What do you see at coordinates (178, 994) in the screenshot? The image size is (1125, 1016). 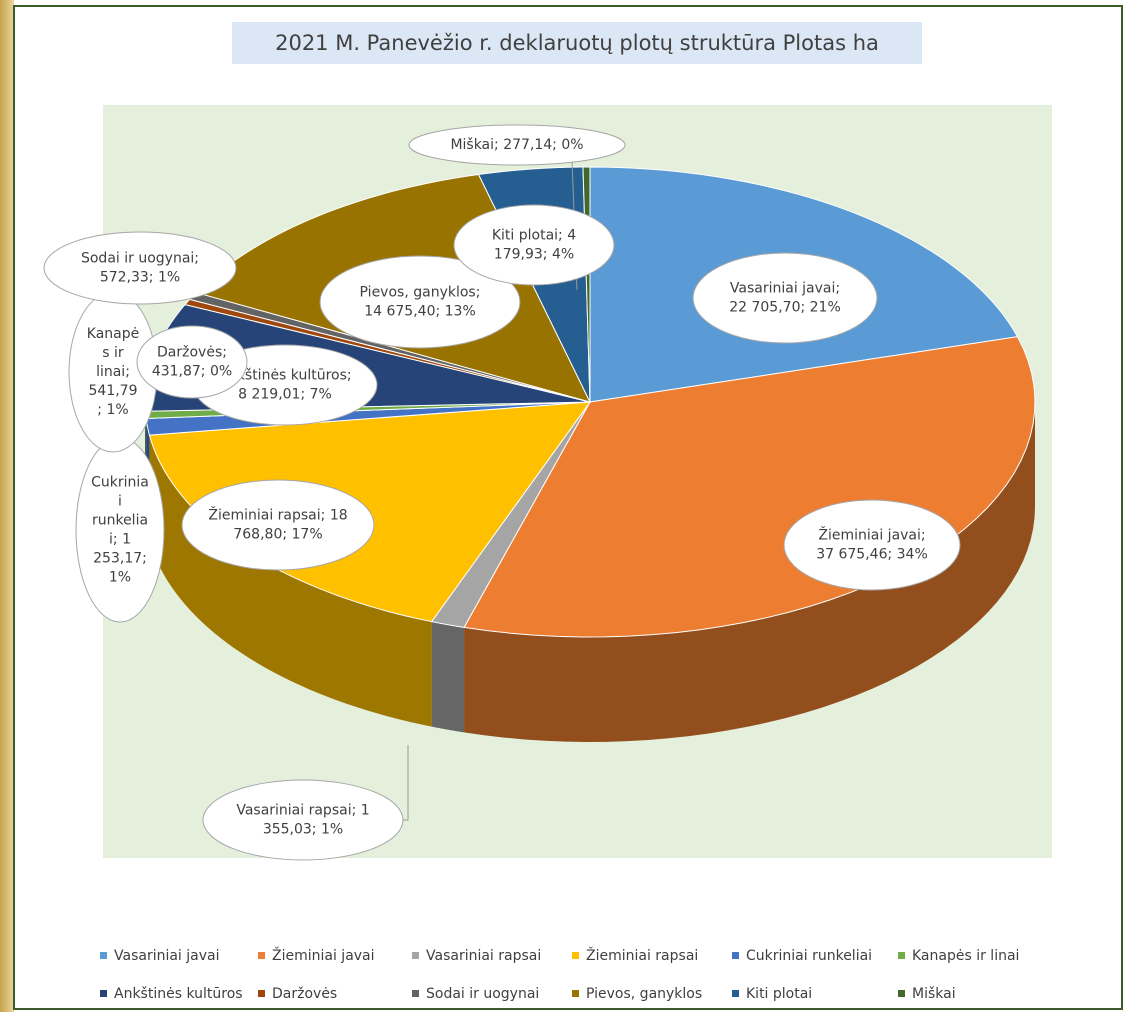 I see `legend-label: Ankštinės kultūros` at bounding box center [178, 994].